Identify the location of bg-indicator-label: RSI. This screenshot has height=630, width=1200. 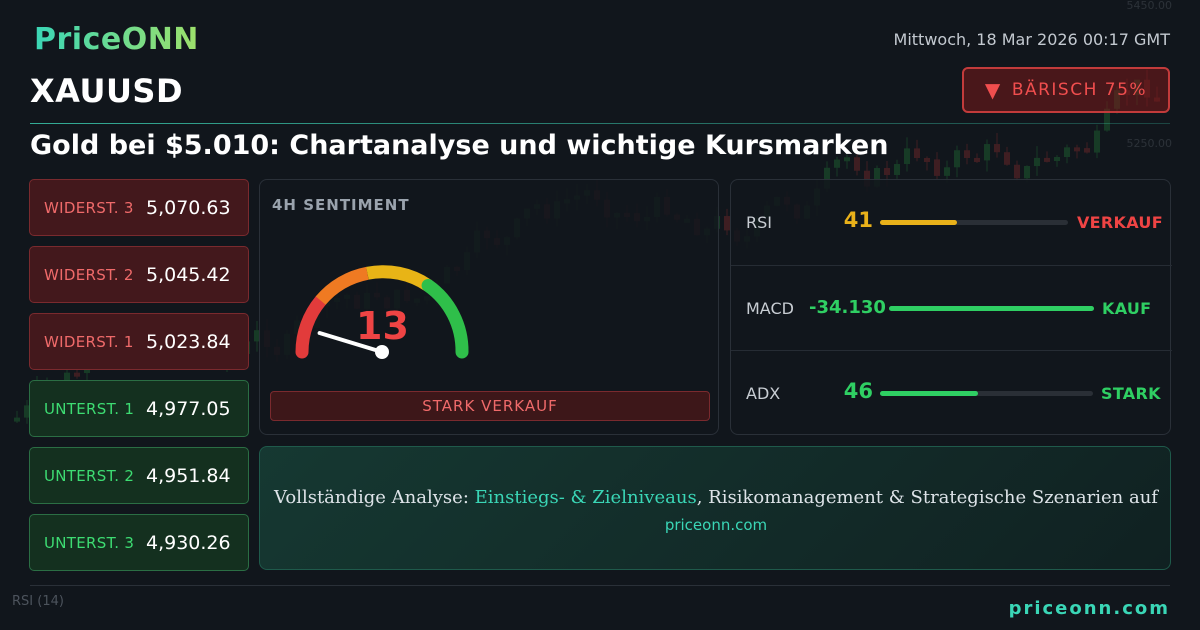
(23, 601).